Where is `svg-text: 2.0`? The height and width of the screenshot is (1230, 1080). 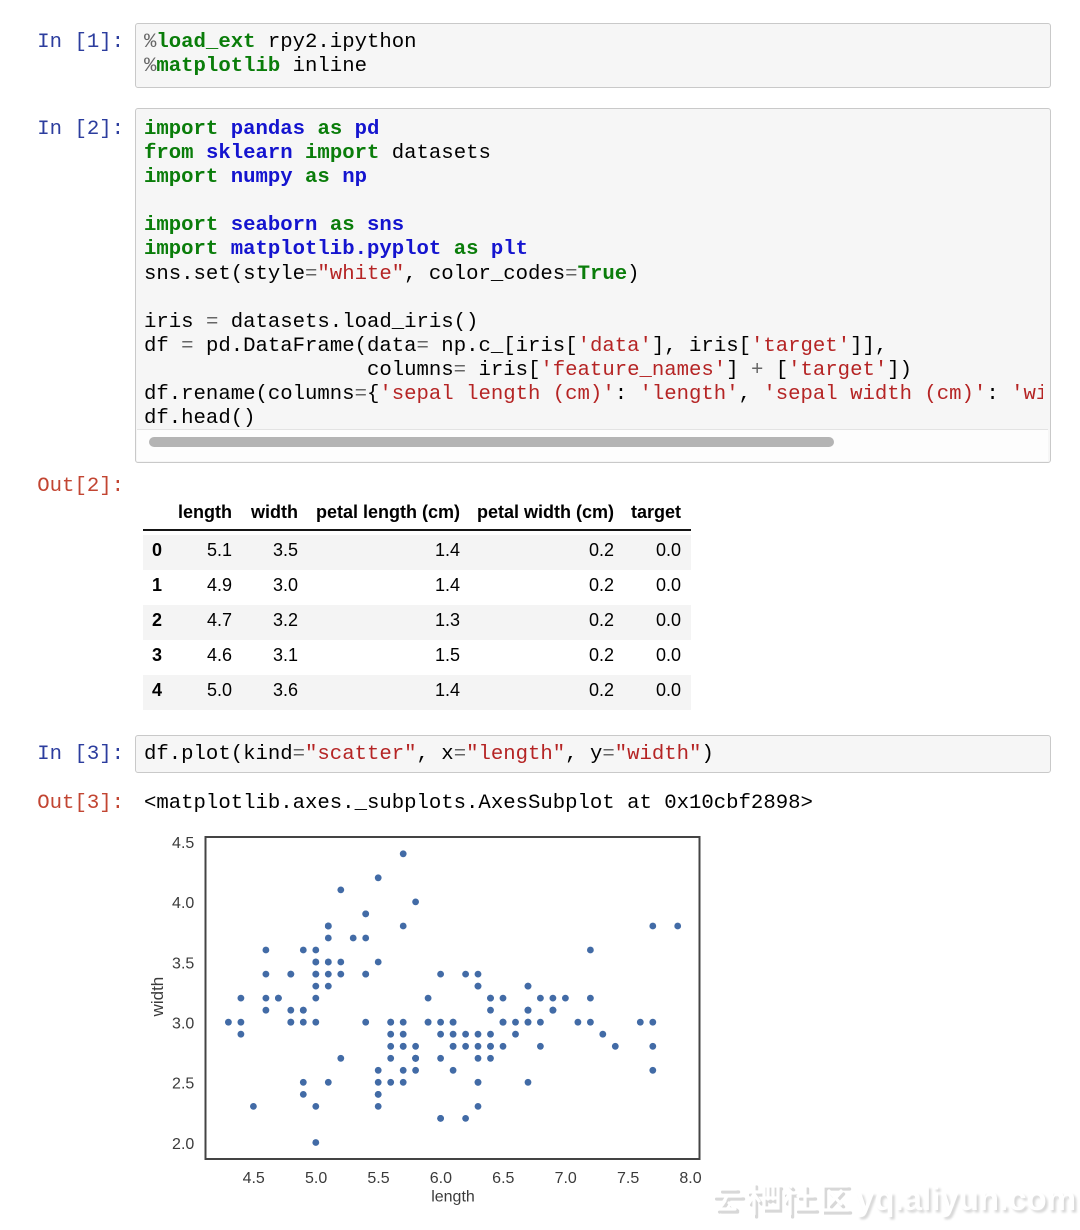 svg-text: 2.0 is located at coordinates (183, 1144).